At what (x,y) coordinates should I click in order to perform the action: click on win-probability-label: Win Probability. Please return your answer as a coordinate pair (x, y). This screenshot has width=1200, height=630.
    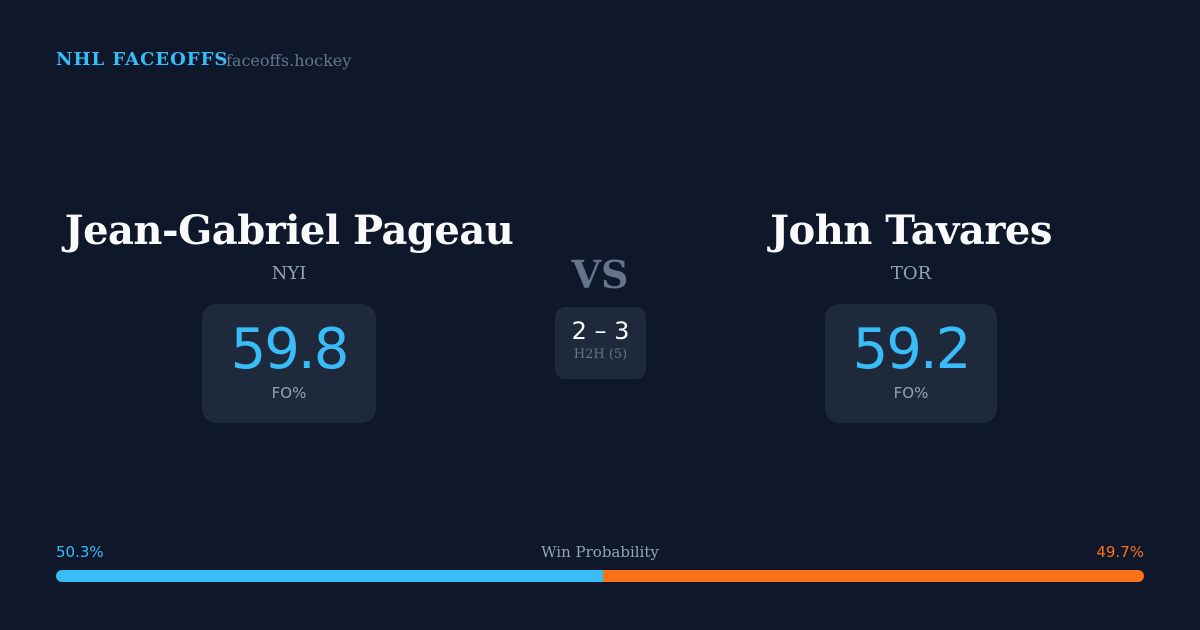
    Looking at the image, I should click on (600, 552).